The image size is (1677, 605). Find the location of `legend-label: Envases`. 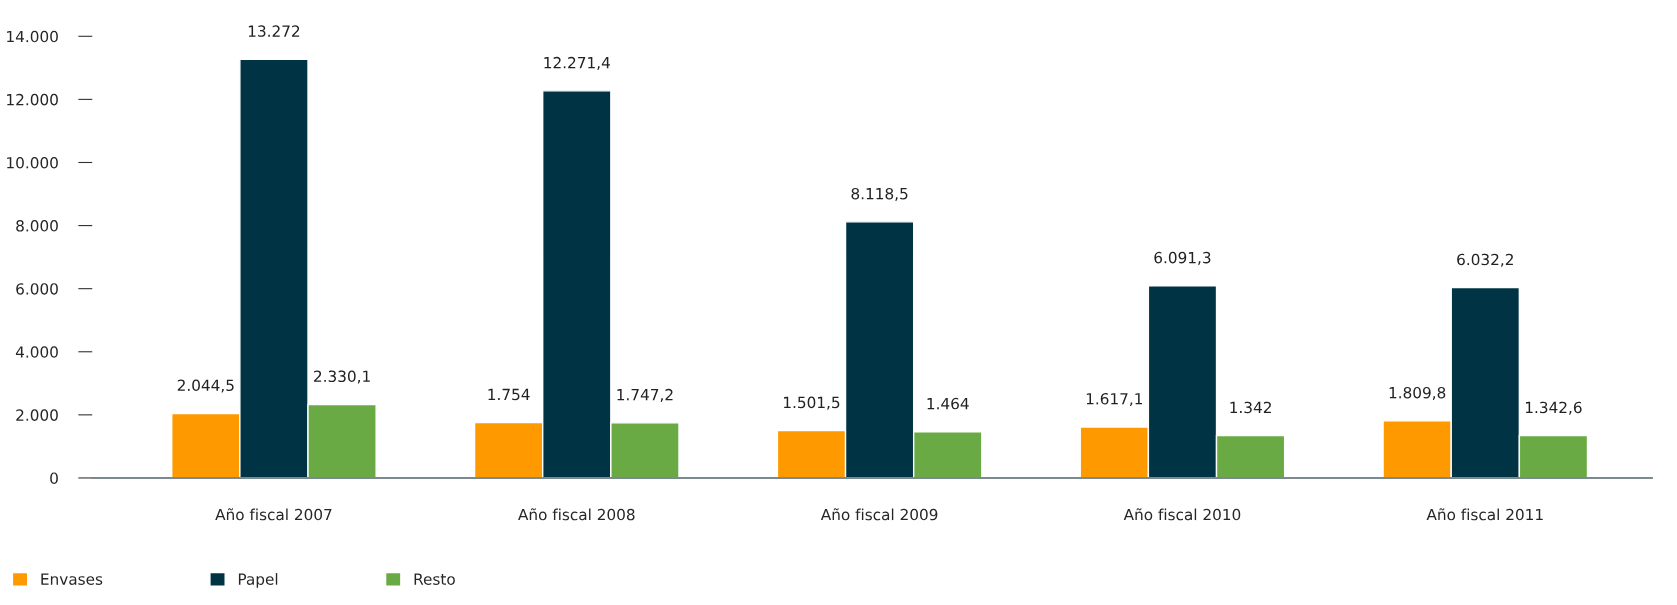

legend-label: Envases is located at coordinates (72, 579).